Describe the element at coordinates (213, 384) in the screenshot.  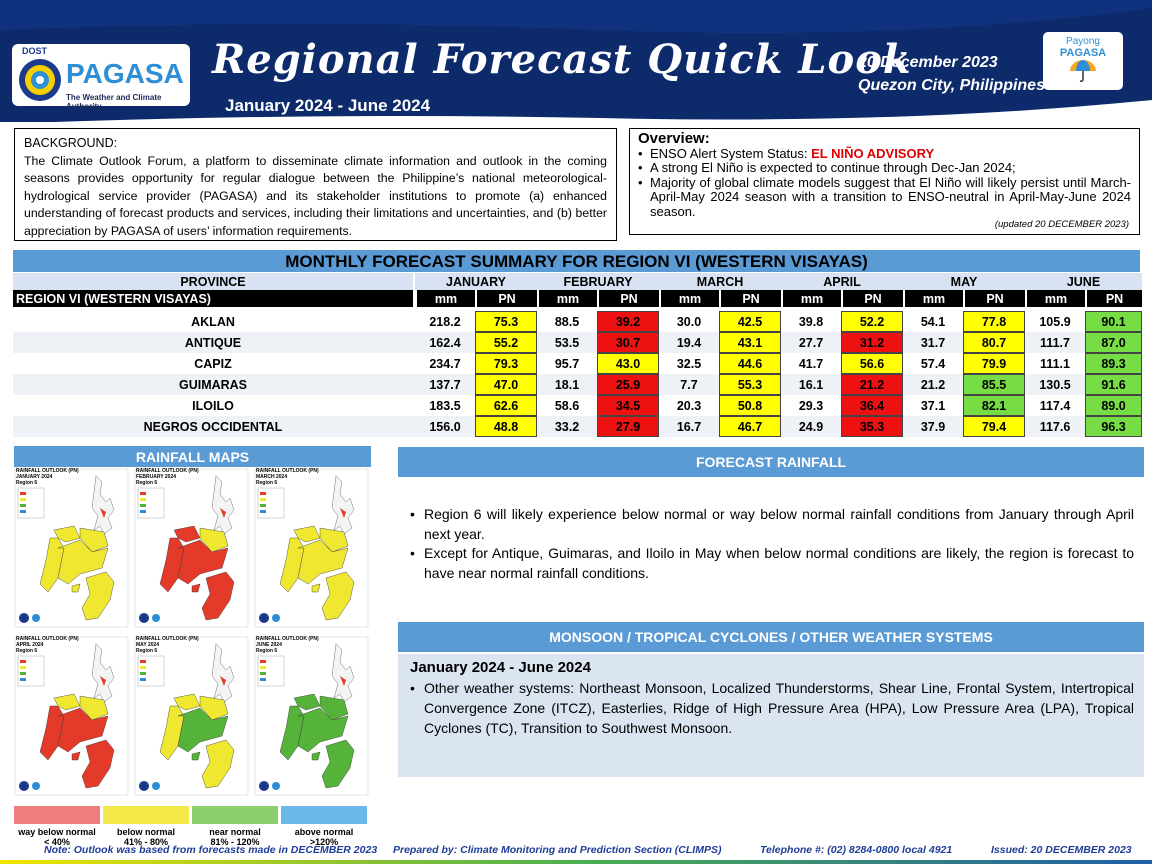
I see `province-name: GUIMARAS` at that location.